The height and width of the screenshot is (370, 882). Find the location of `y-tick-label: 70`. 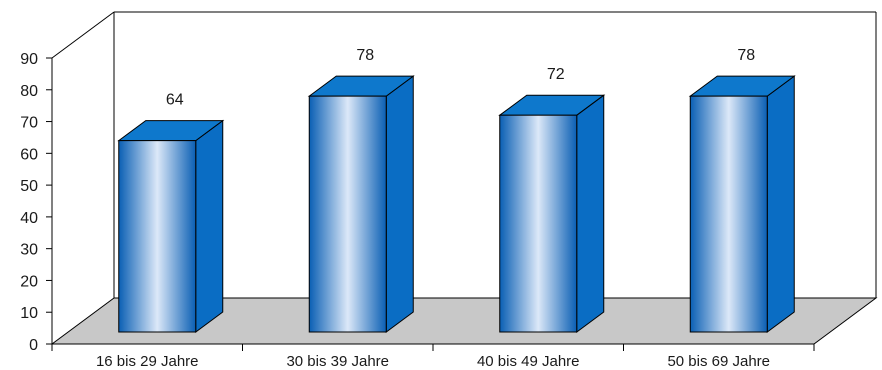

y-tick-label: 70 is located at coordinates (29, 123).